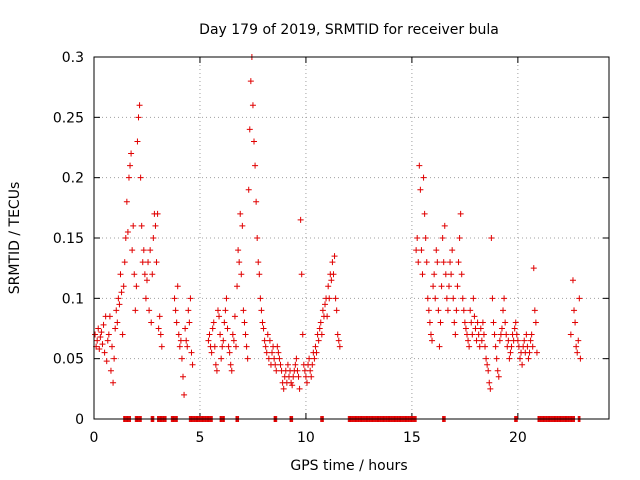 This screenshot has height=480, width=640. What do you see at coordinates (68, 360) in the screenshot?
I see `y-tick-label: 0.05` at bounding box center [68, 360].